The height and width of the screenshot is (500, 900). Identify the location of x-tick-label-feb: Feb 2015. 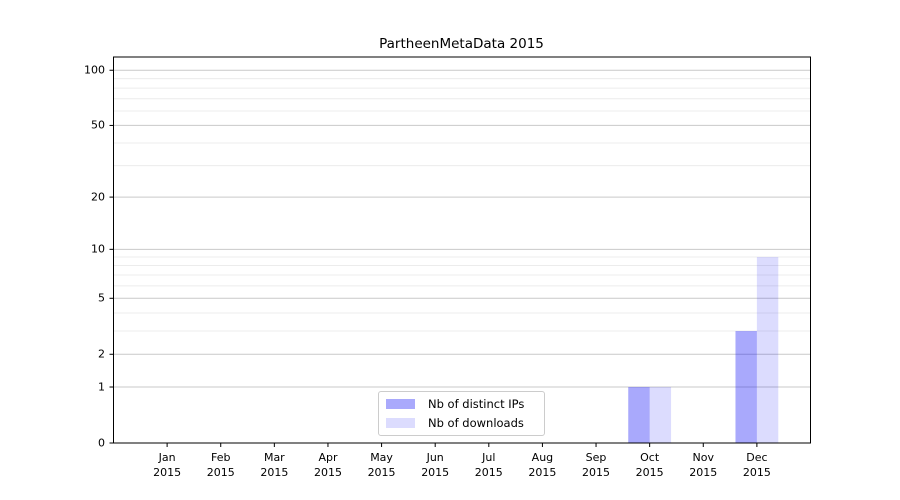
(220, 465).